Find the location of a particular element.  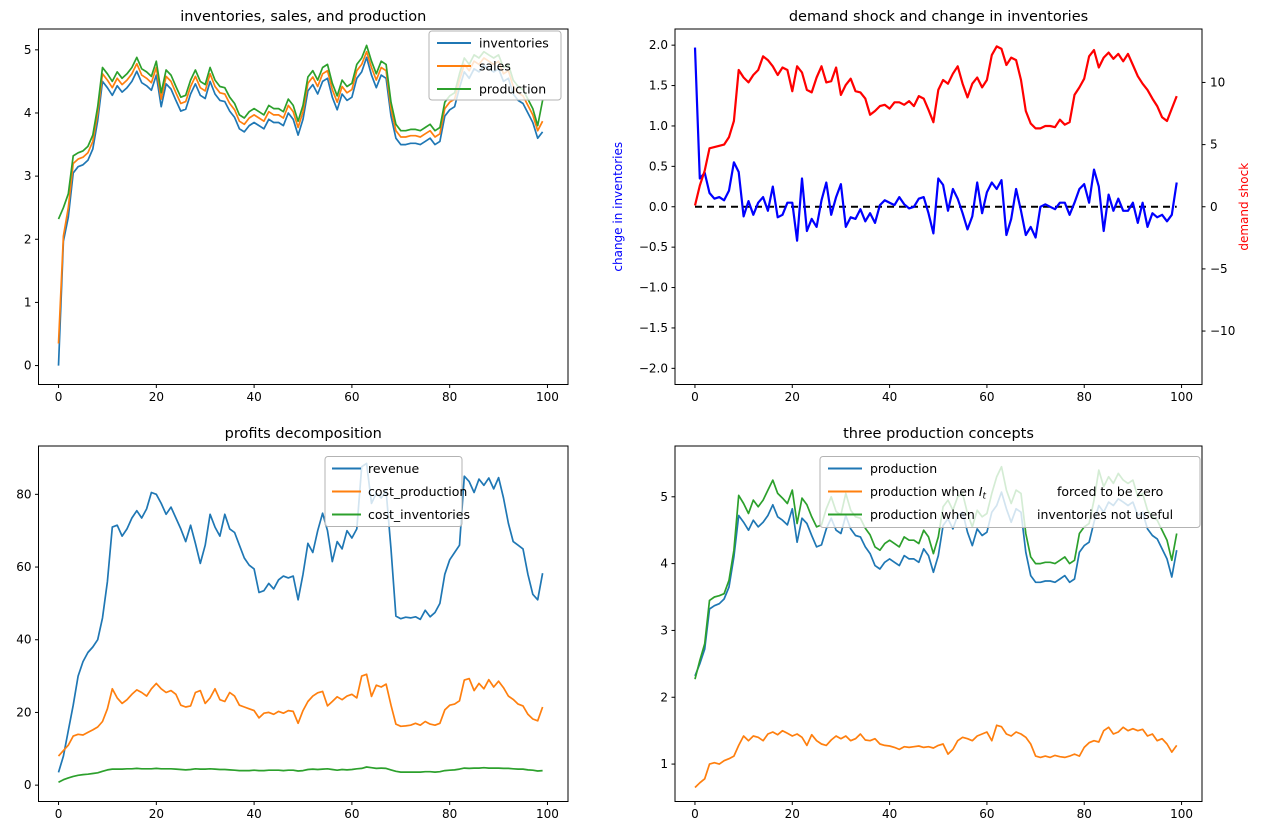

legend-label-right: forced to be zero is located at coordinates (1110, 491).